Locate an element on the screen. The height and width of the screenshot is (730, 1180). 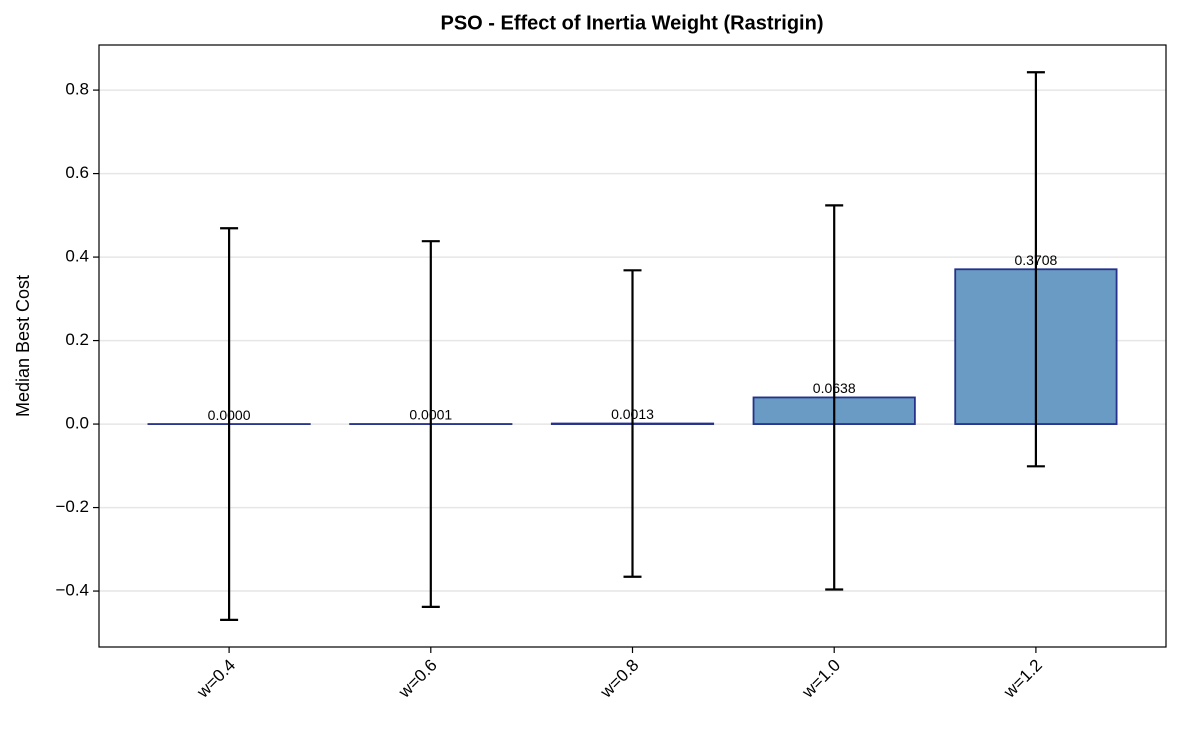
y-tick-label: 0.6 is located at coordinates (77, 172).